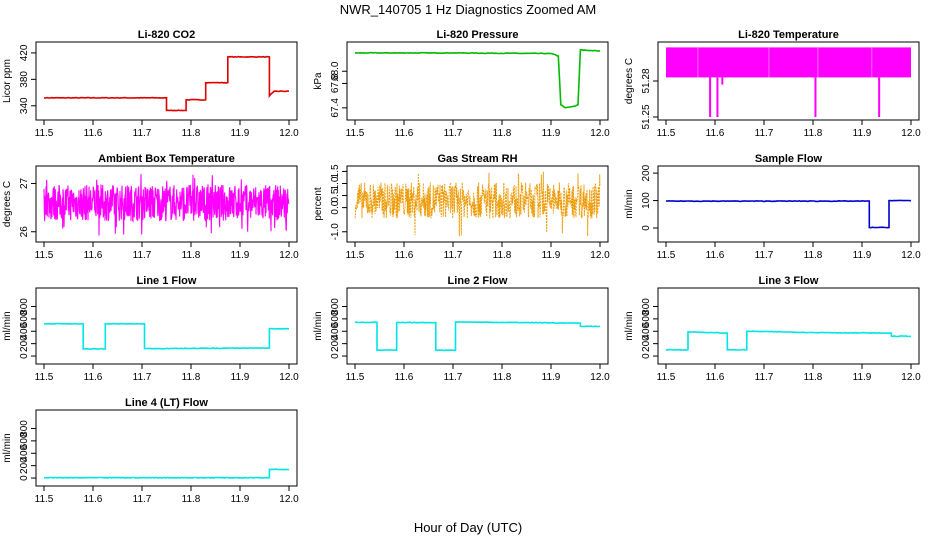 The height and width of the screenshot is (540, 936). Describe the element at coordinates (318, 204) in the screenshot. I see `y-axis-label: percent` at that location.